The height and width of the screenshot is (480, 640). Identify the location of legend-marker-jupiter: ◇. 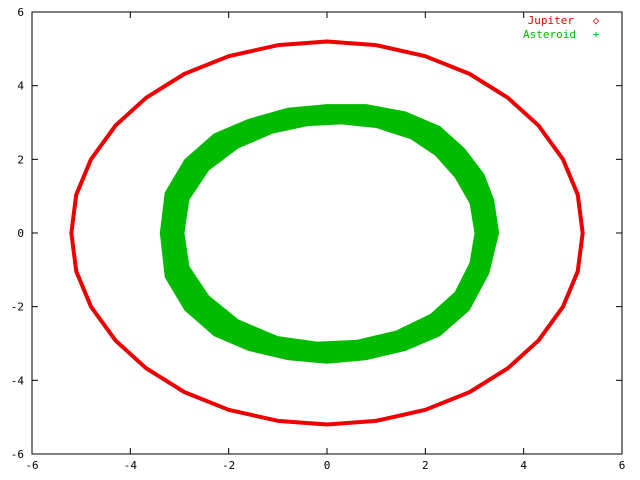
(596, 20).